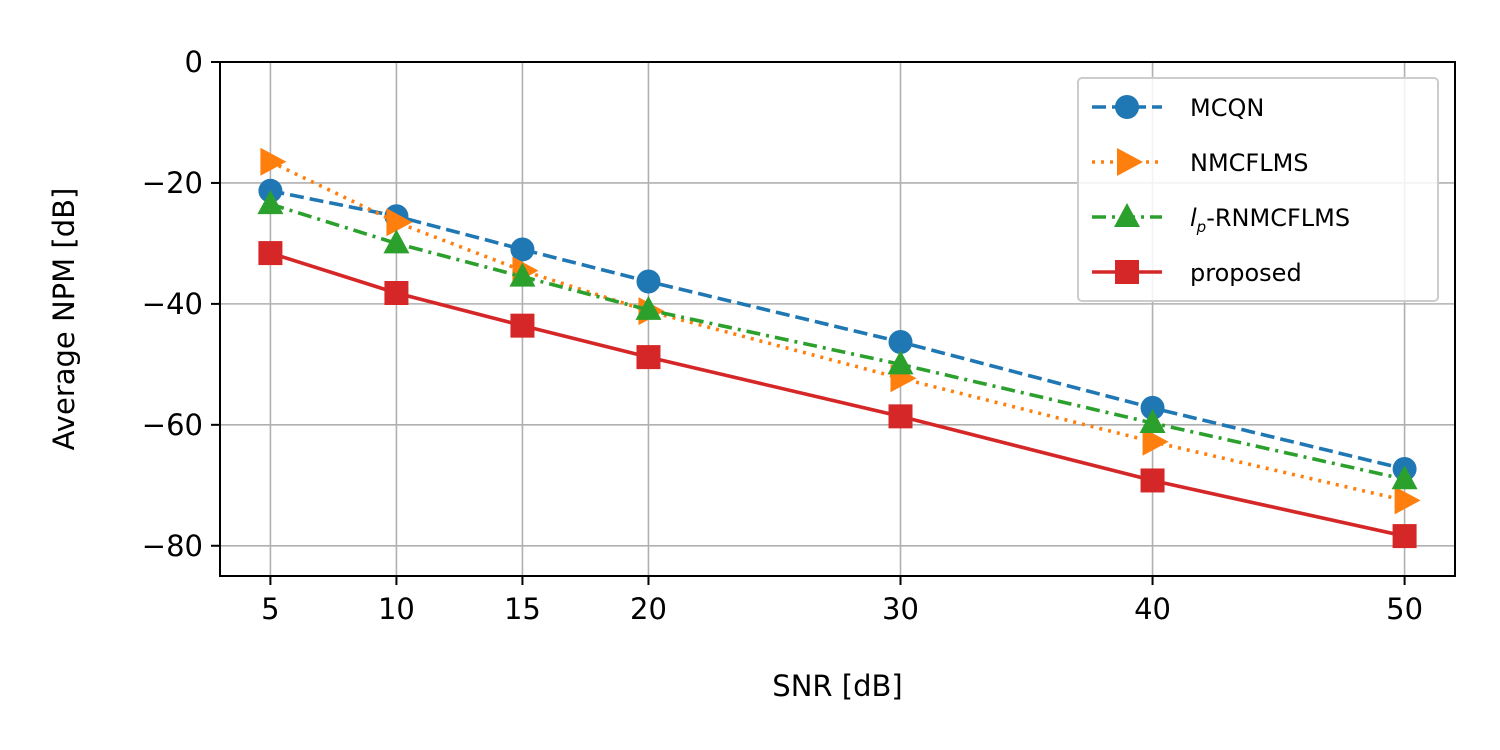 Image resolution: width=1500 pixels, height=750 pixels. I want to click on legend-label-rest: -RNMCFLMS, so click(1278, 218).